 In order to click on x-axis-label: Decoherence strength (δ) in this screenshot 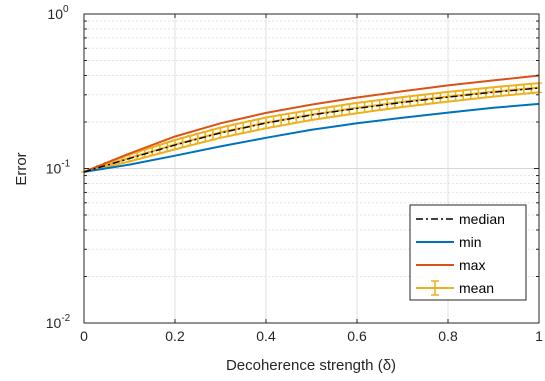, I will do `click(311, 365)`.